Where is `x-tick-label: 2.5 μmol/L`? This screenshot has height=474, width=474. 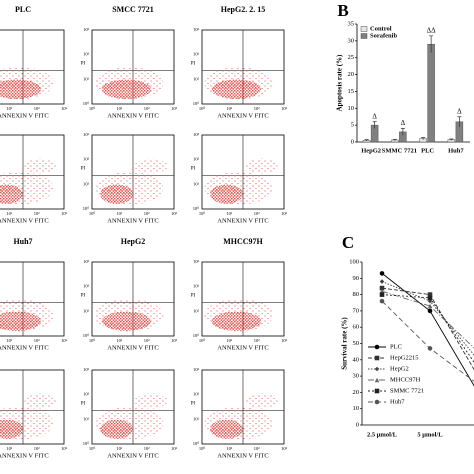
x-tick-label: 2.5 μmol/L is located at coordinates (382, 434).